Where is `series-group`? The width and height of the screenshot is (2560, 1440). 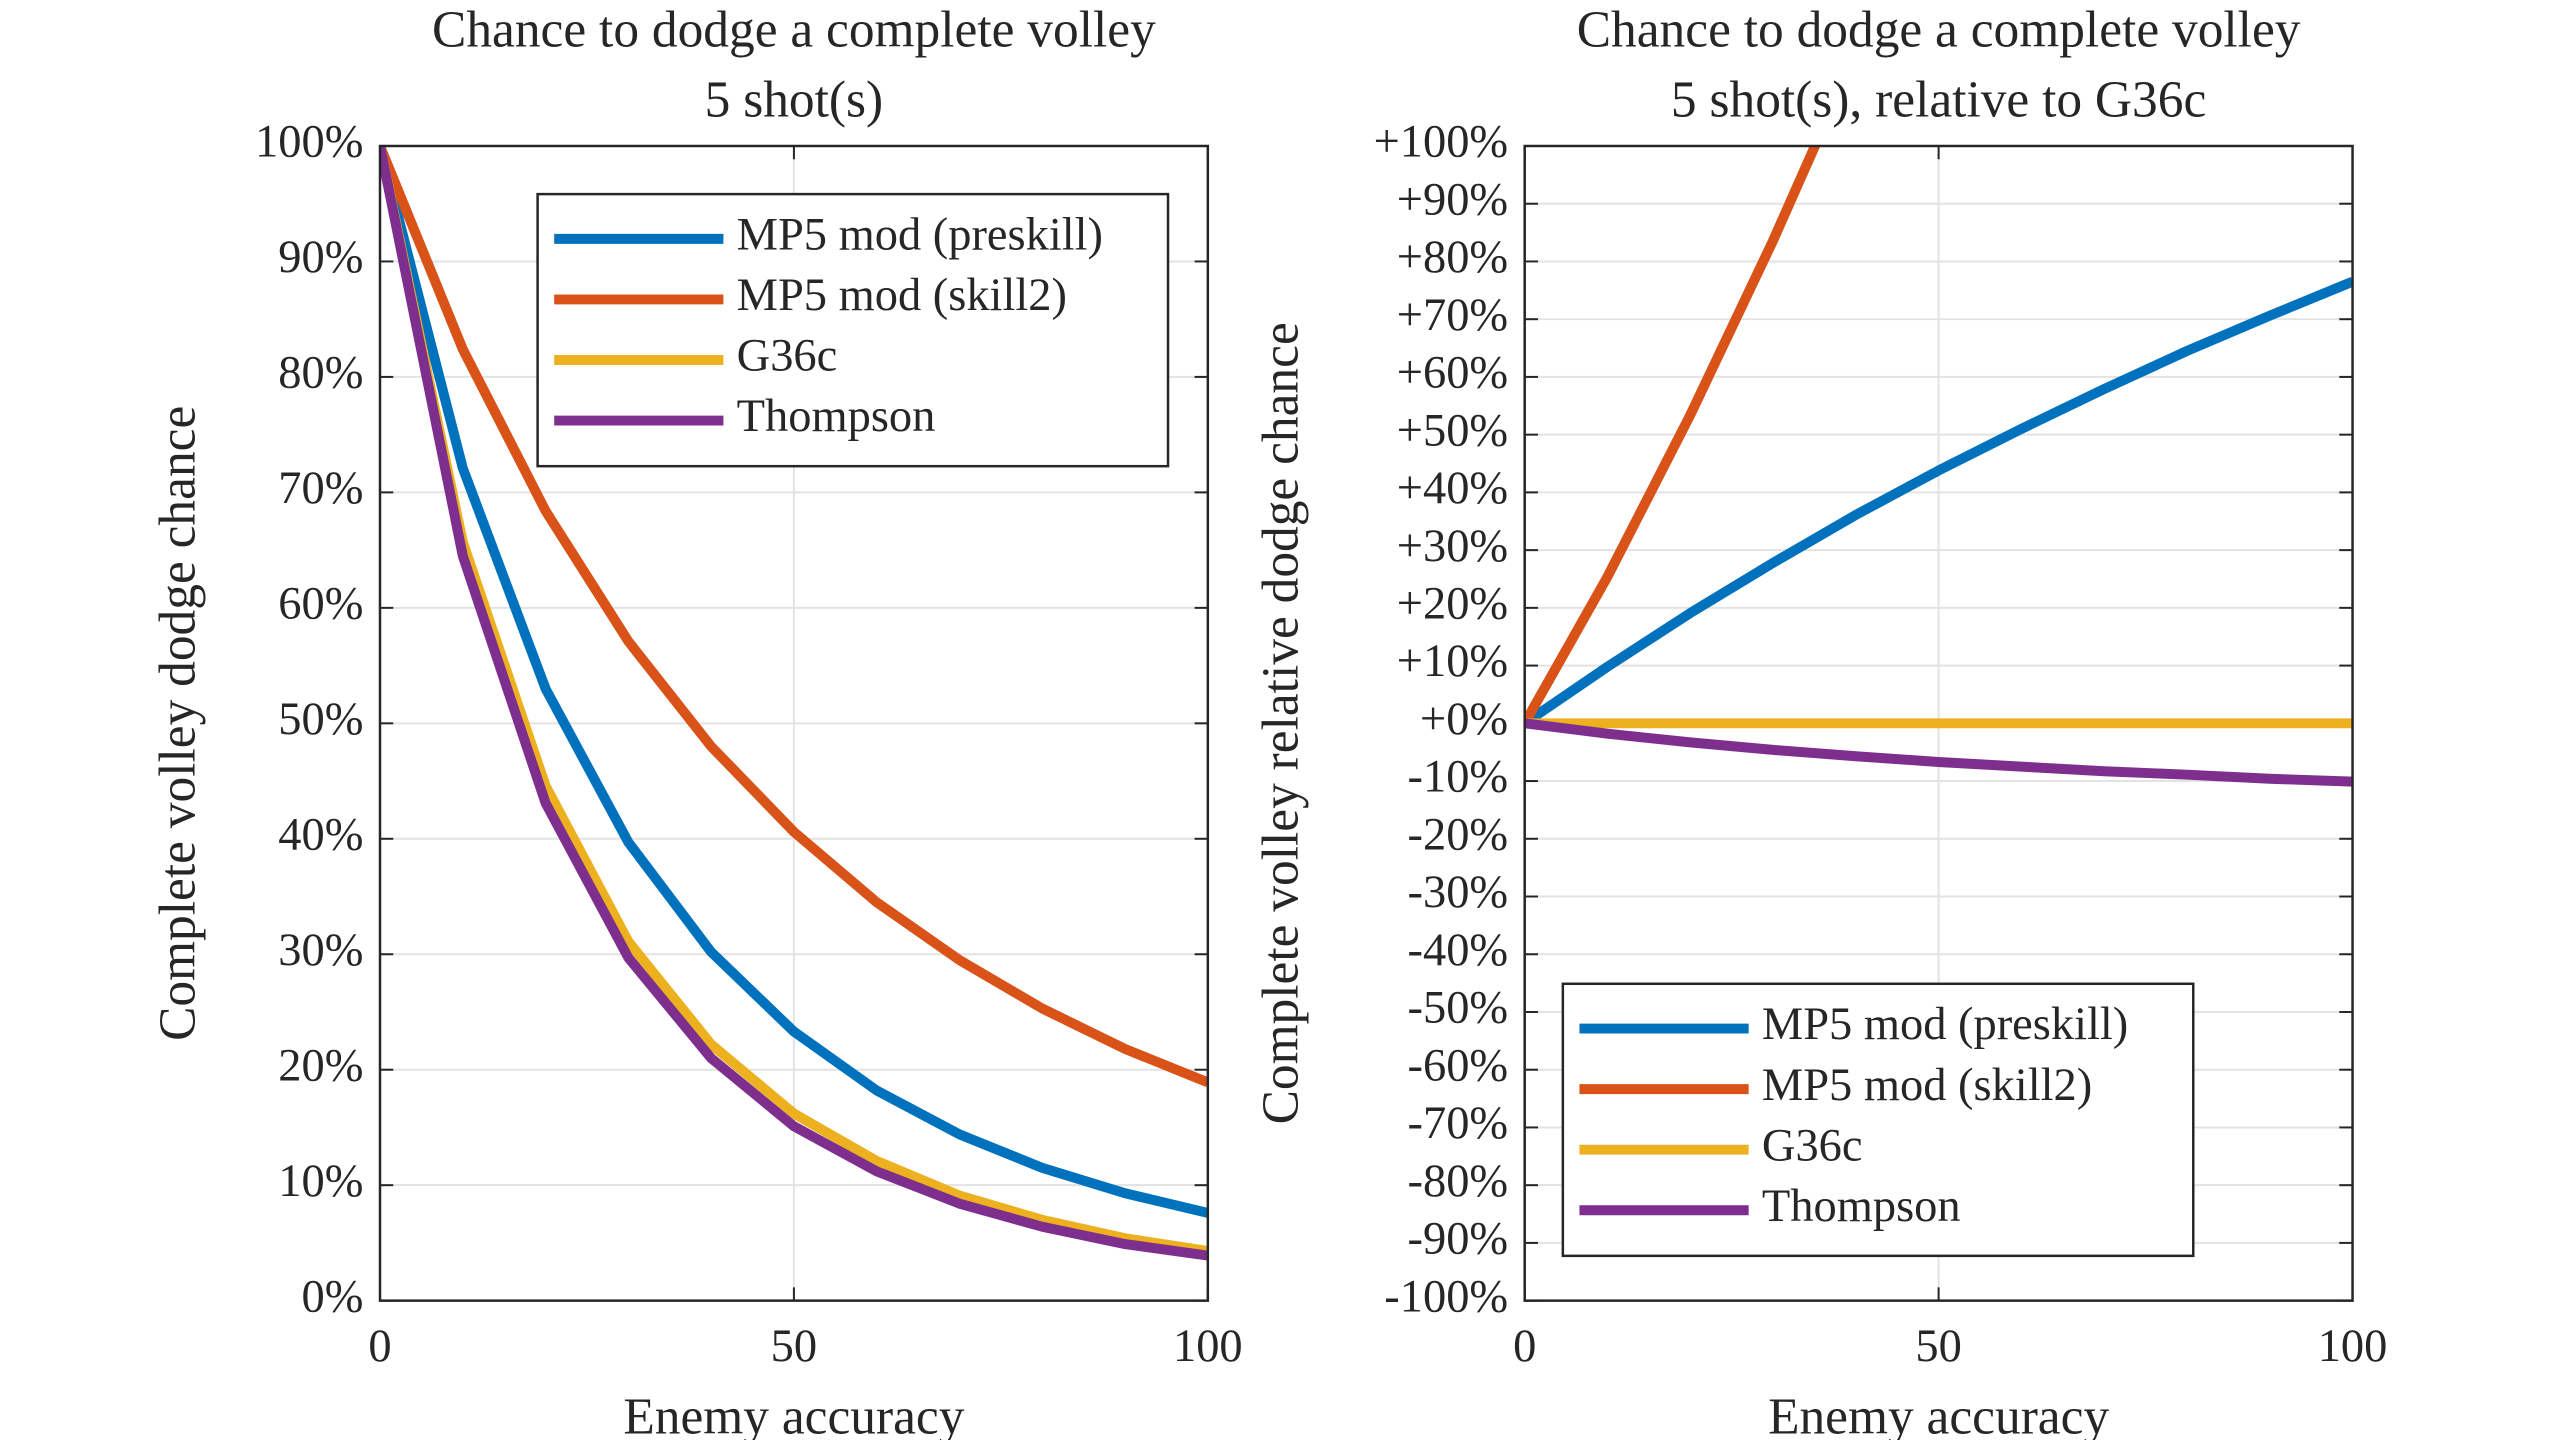
series-group is located at coordinates (1938, 466).